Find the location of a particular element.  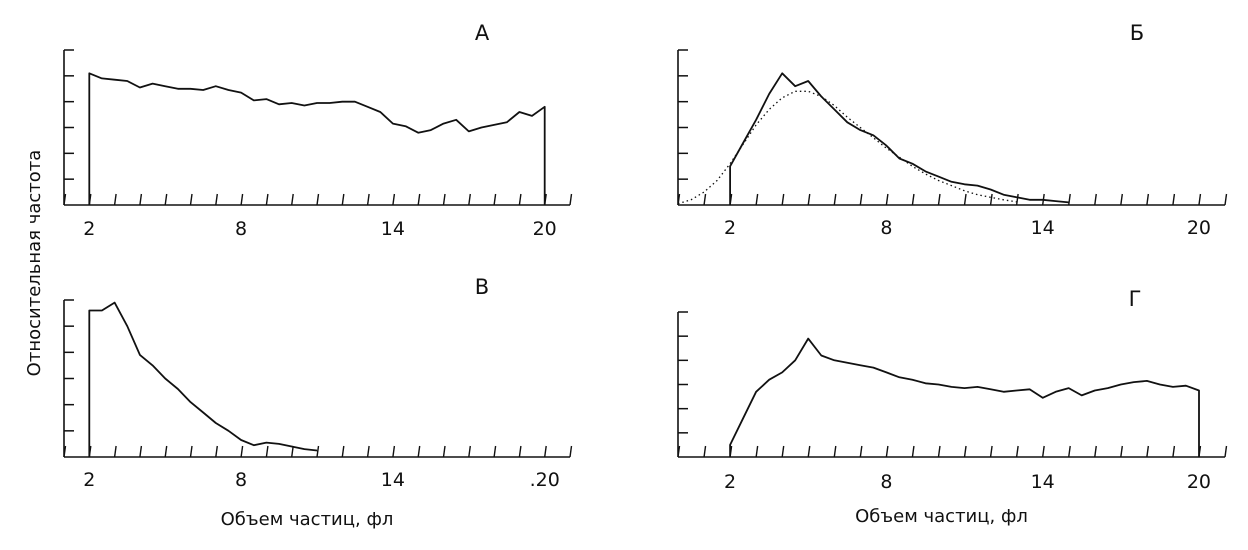

panel-letter: Г is located at coordinates (1135, 299).